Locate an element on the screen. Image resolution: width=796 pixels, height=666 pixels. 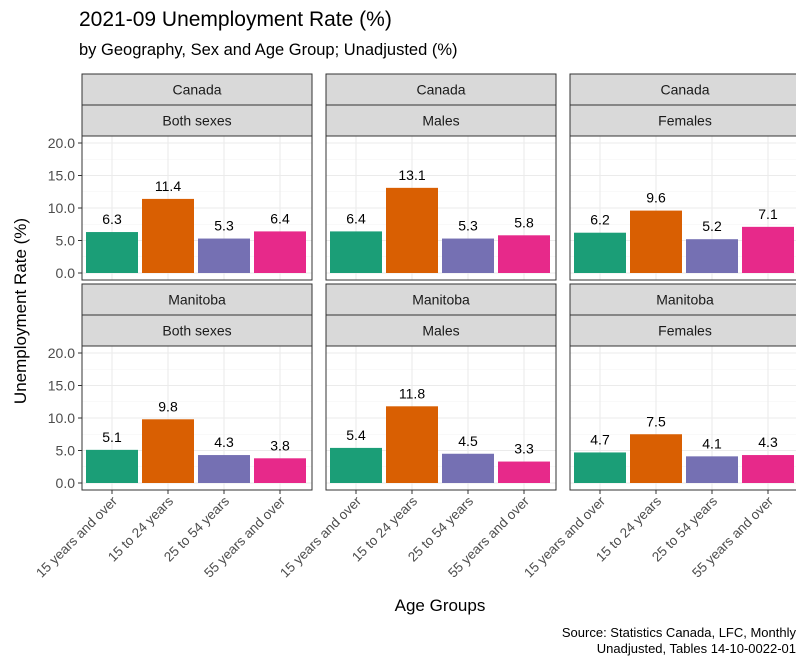
facet-panel-3: Canada Females 6.2 9.6 5.2 7.1 is located at coordinates (682, 177).